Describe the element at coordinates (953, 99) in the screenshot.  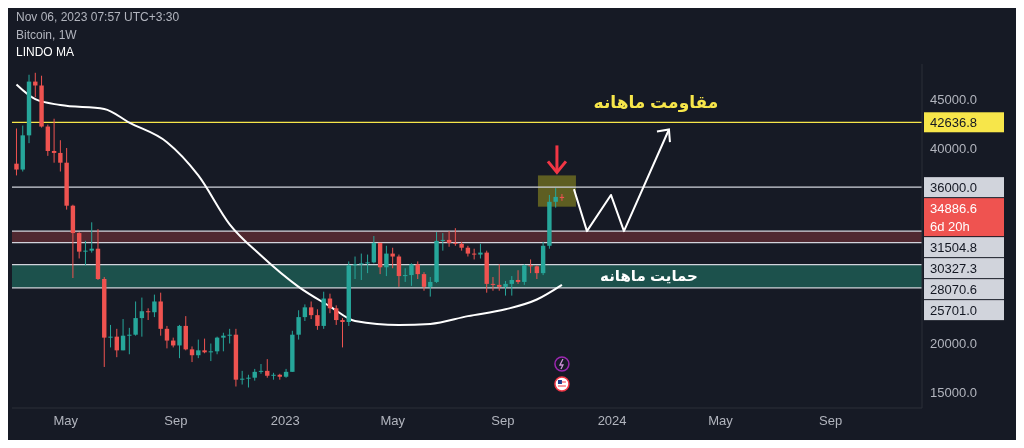
I see `y-tick-label: 45000.0` at that location.